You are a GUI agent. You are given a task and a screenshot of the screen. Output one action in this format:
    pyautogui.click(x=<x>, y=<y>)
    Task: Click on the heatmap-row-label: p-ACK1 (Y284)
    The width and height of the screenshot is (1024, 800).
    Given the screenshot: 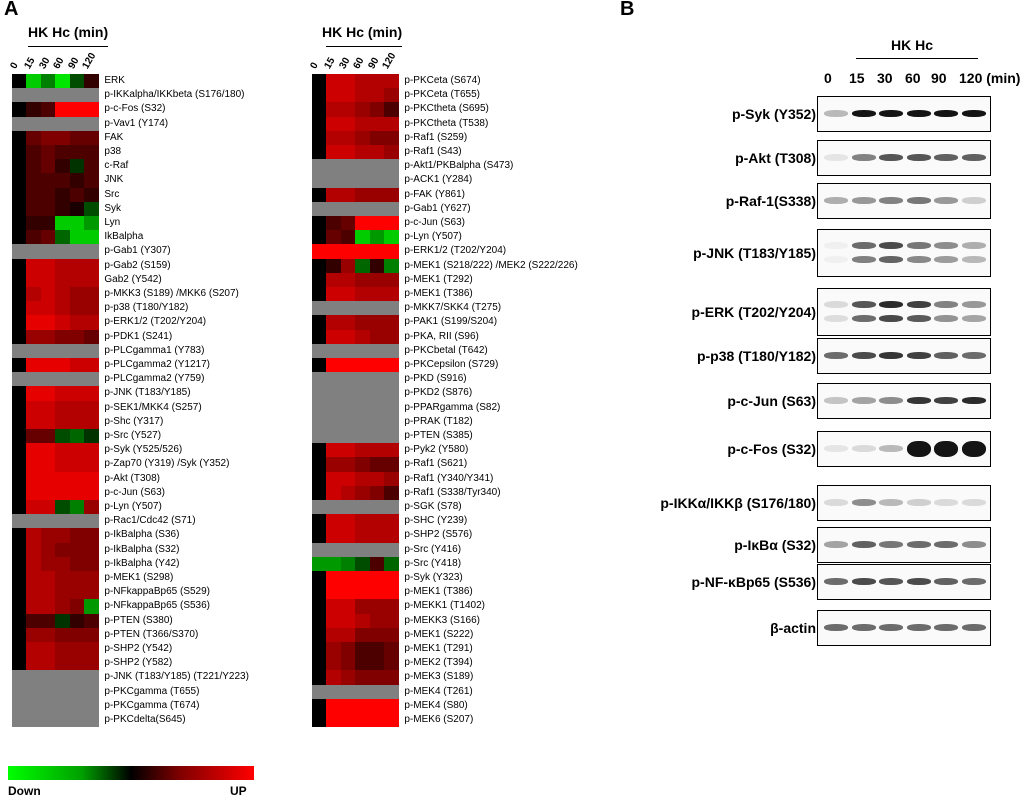 What is the action you would take?
    pyautogui.click(x=438, y=180)
    